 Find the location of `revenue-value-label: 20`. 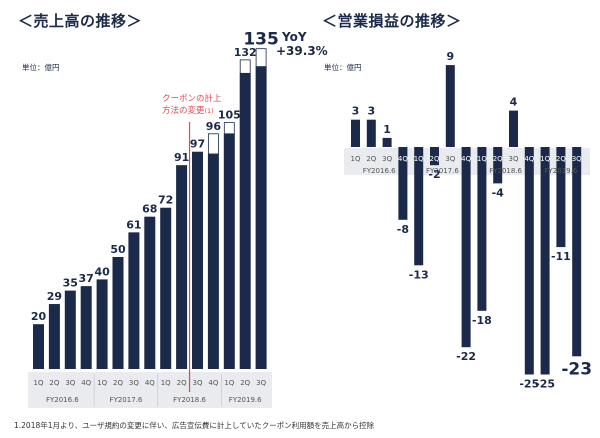

revenue-value-label: 20 is located at coordinates (39, 316).